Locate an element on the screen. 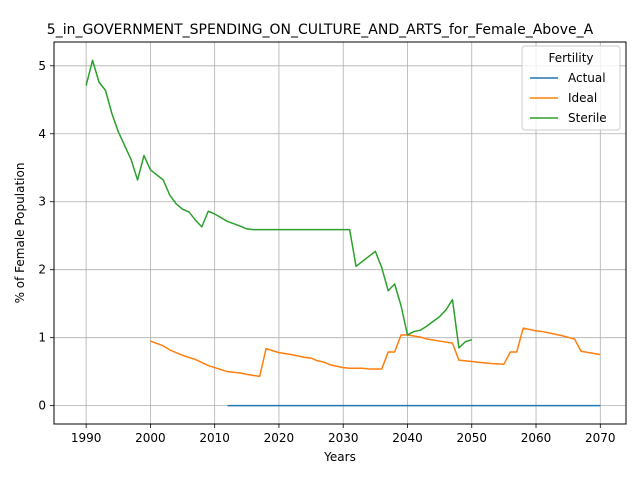 The width and height of the screenshot is (640, 480). legend-label-ideal: Ideal is located at coordinates (582, 98).